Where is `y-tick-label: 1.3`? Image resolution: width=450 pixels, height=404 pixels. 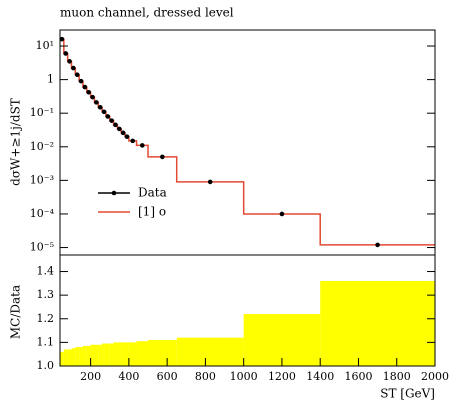
y-tick-label: 1.3 is located at coordinates (46, 294).